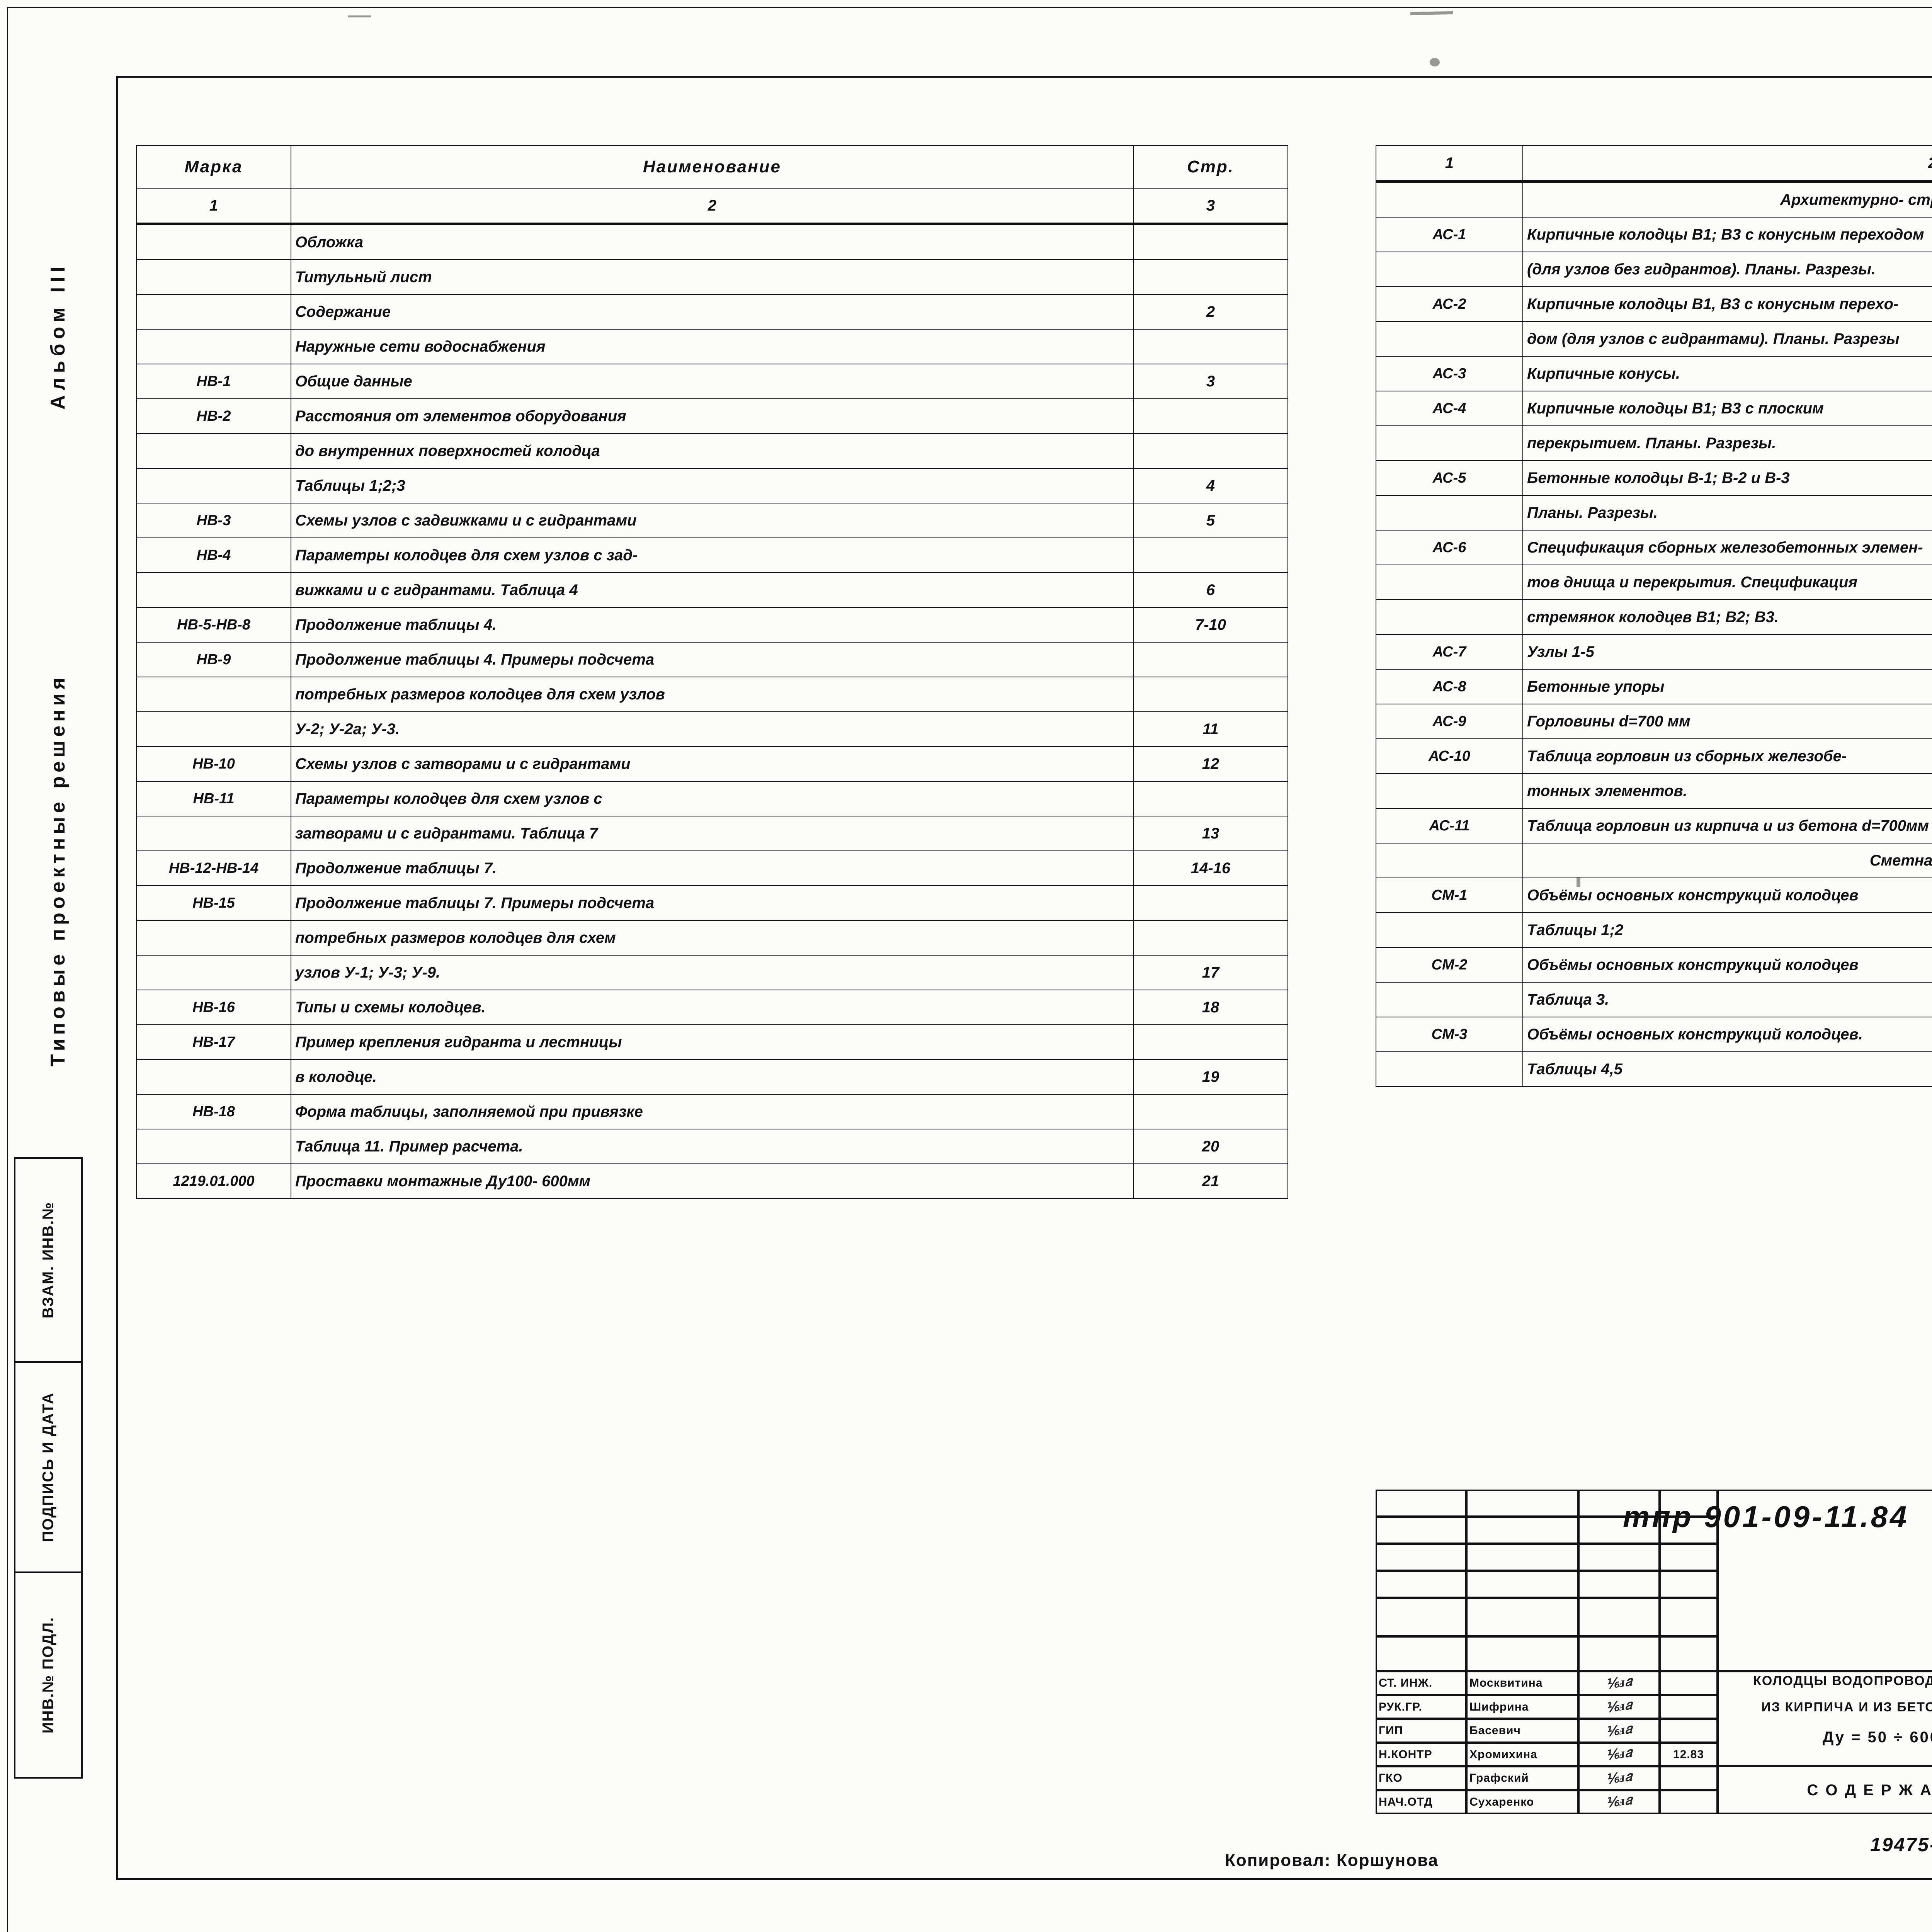 This screenshot has height=1932, width=1932. What do you see at coordinates (713, 1007) in the screenshot?
I see `cell-name: Типы и схемы колодцев.` at bounding box center [713, 1007].